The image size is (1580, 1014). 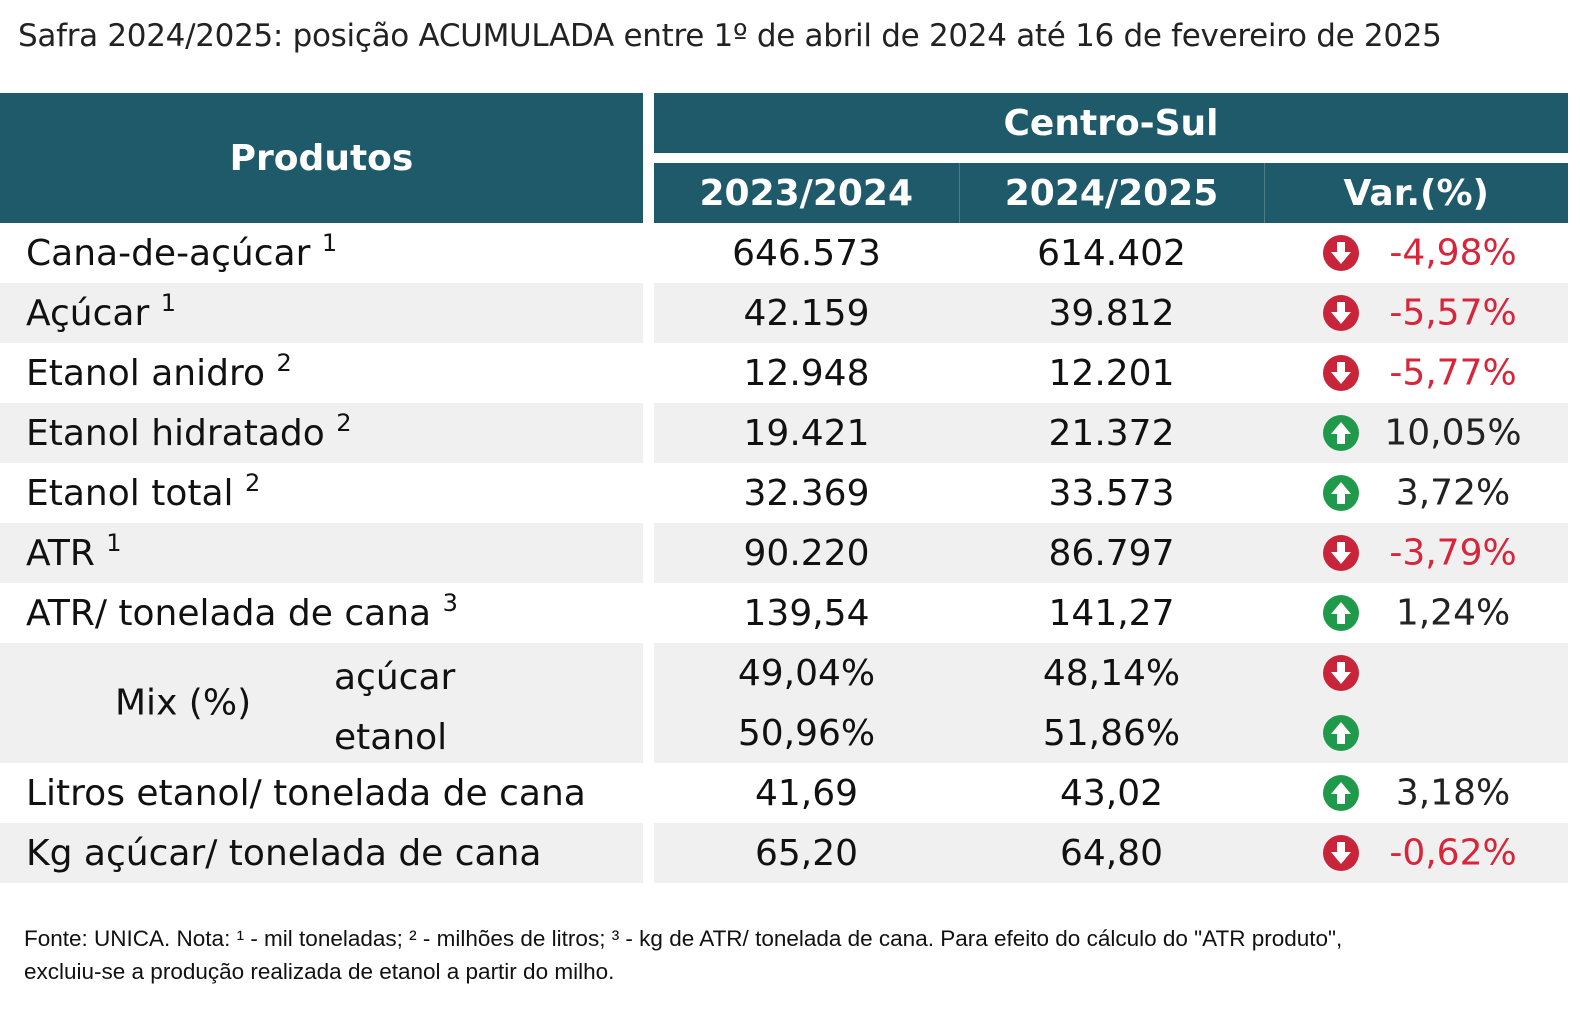 I want to click on table-row: ATR/ tonelada de cana 3 139,54 141,27 1,24%, so click(x=784, y=613).